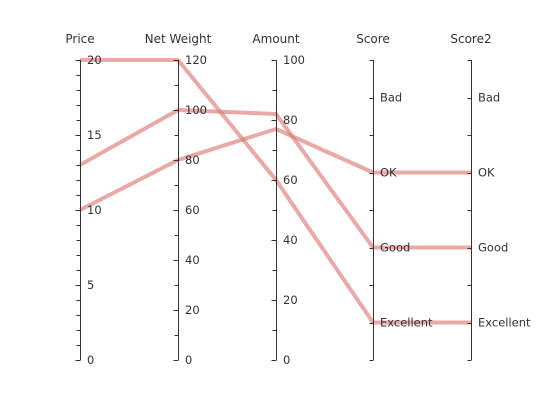 Image resolution: width=550 pixels, height=420 pixels. What do you see at coordinates (90, 285) in the screenshot?
I see `tick-label: 5` at bounding box center [90, 285].